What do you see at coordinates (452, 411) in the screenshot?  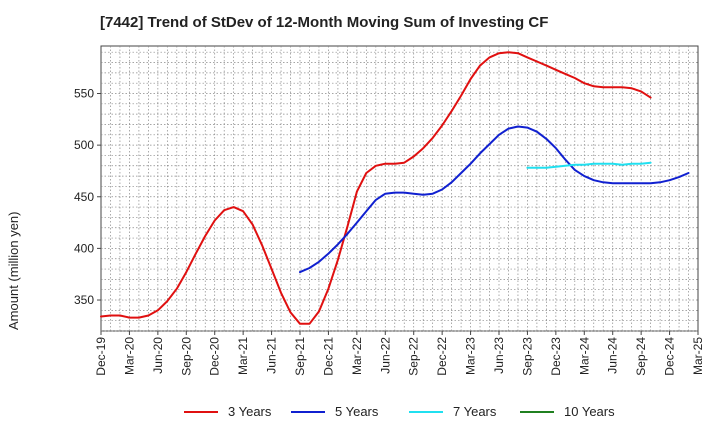 I see `legend-item-7-years: 7 Years` at bounding box center [452, 411].